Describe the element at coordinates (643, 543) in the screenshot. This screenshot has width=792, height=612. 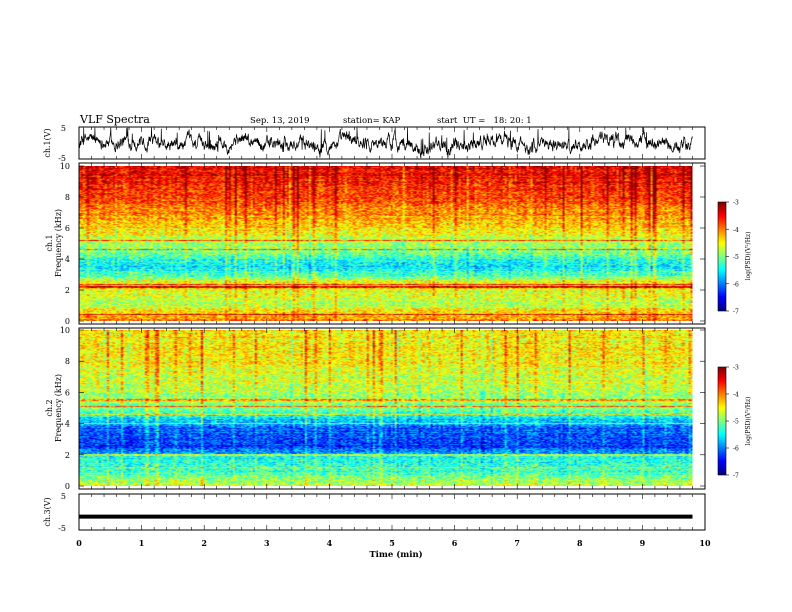
I see `x-tick-label: 9` at that location.